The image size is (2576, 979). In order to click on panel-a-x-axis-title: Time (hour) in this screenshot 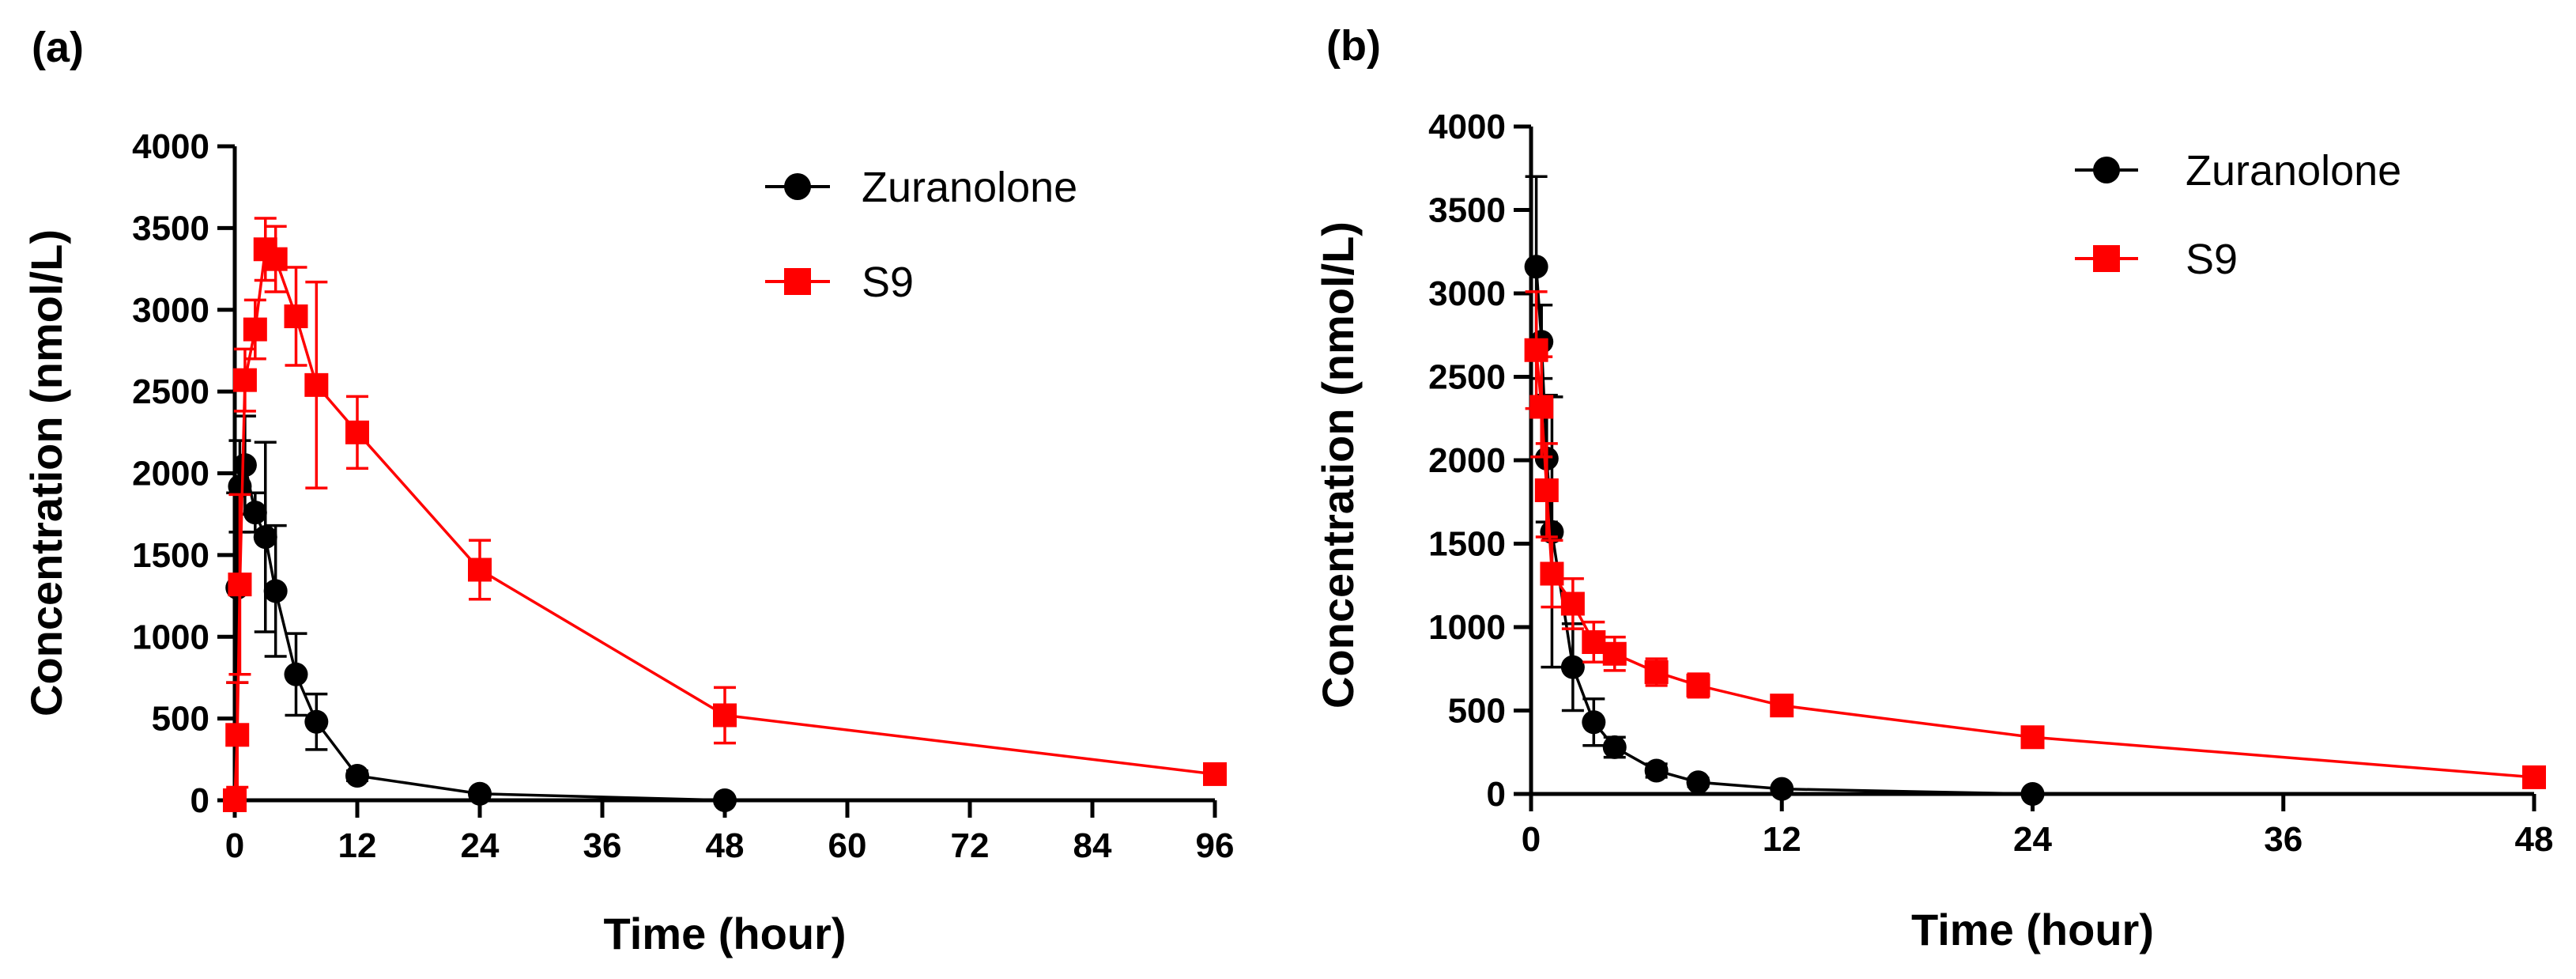, I will do `click(725, 933)`.